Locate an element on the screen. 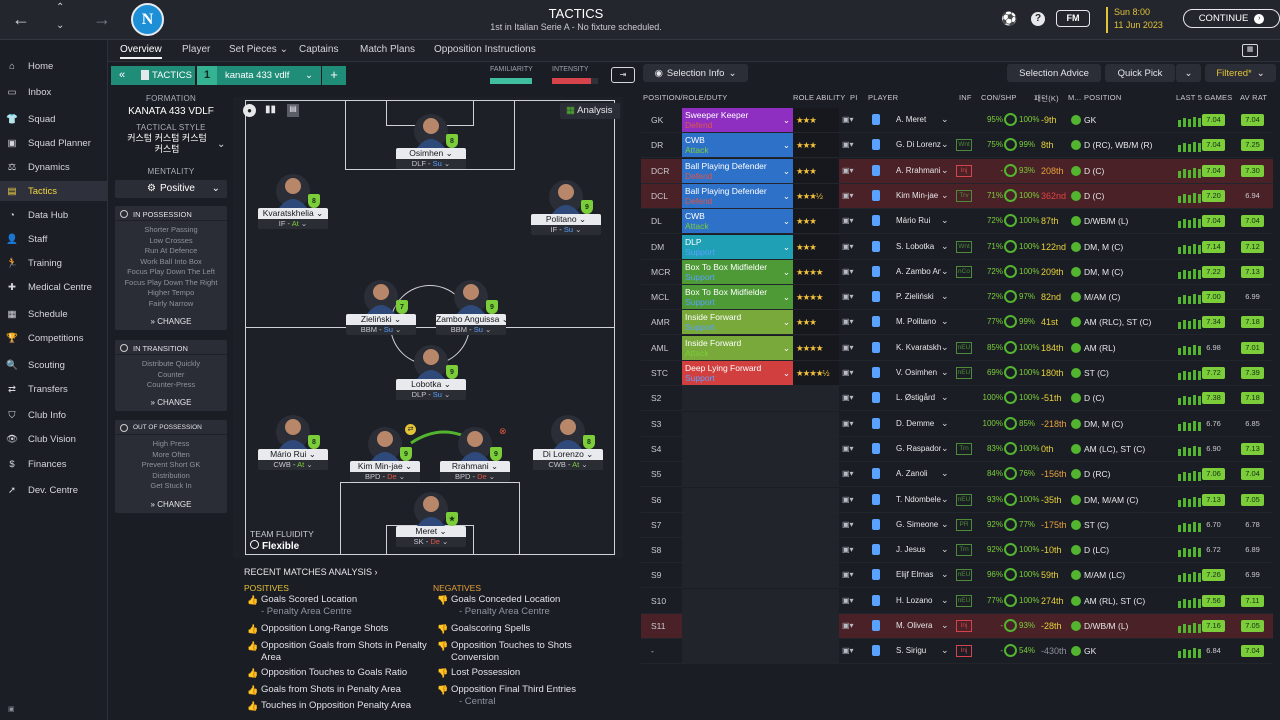  position-slot: AML is located at coordinates (660, 347).